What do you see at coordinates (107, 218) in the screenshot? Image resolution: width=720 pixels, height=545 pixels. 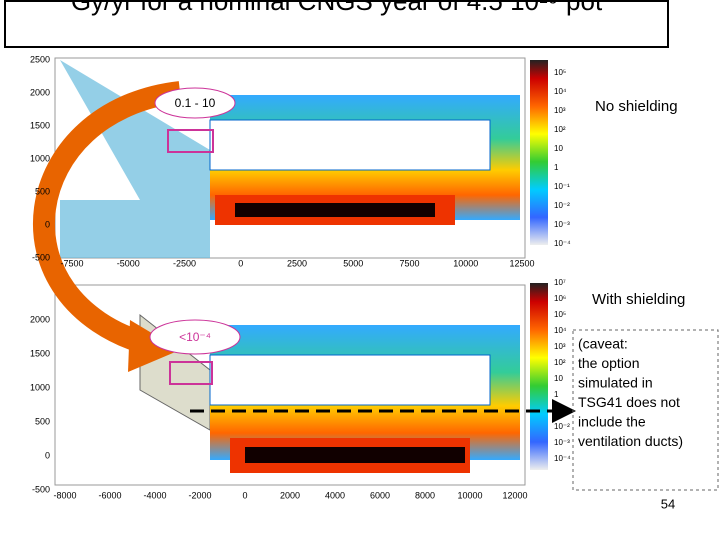 I see `orange-arrow` at bounding box center [107, 218].